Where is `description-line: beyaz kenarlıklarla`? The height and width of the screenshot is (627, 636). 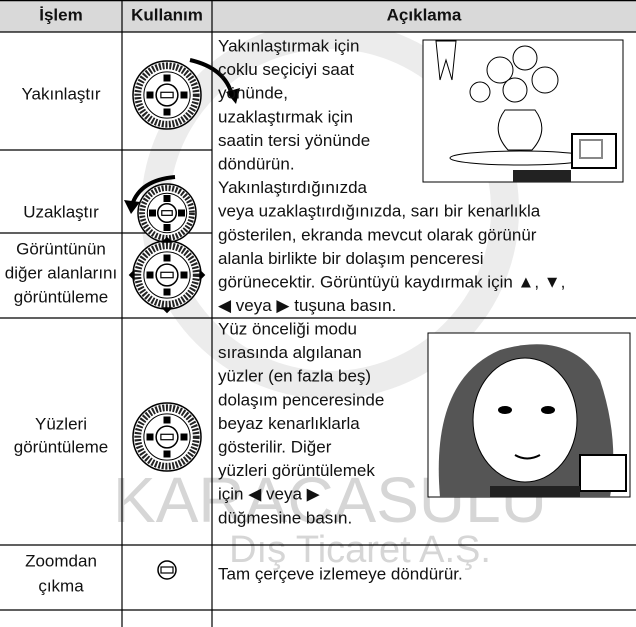 description-line: beyaz kenarlıklarla is located at coordinates (289, 423).